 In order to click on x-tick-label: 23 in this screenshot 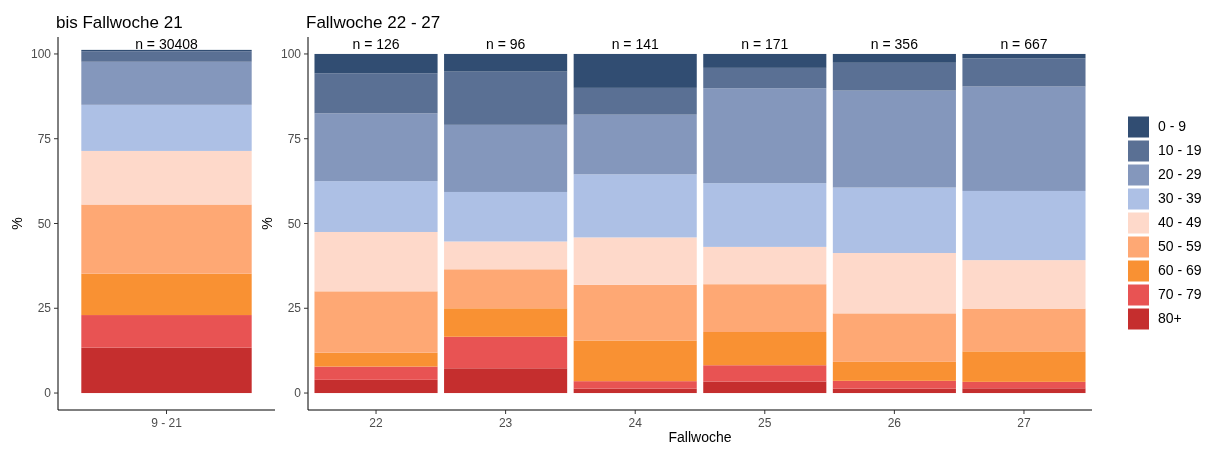, I will do `click(505, 423)`.